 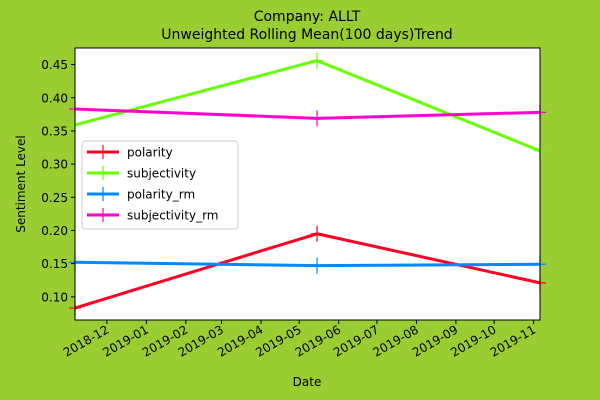 I want to click on legend-item-subjectivity: subjectivity, so click(x=141, y=173).